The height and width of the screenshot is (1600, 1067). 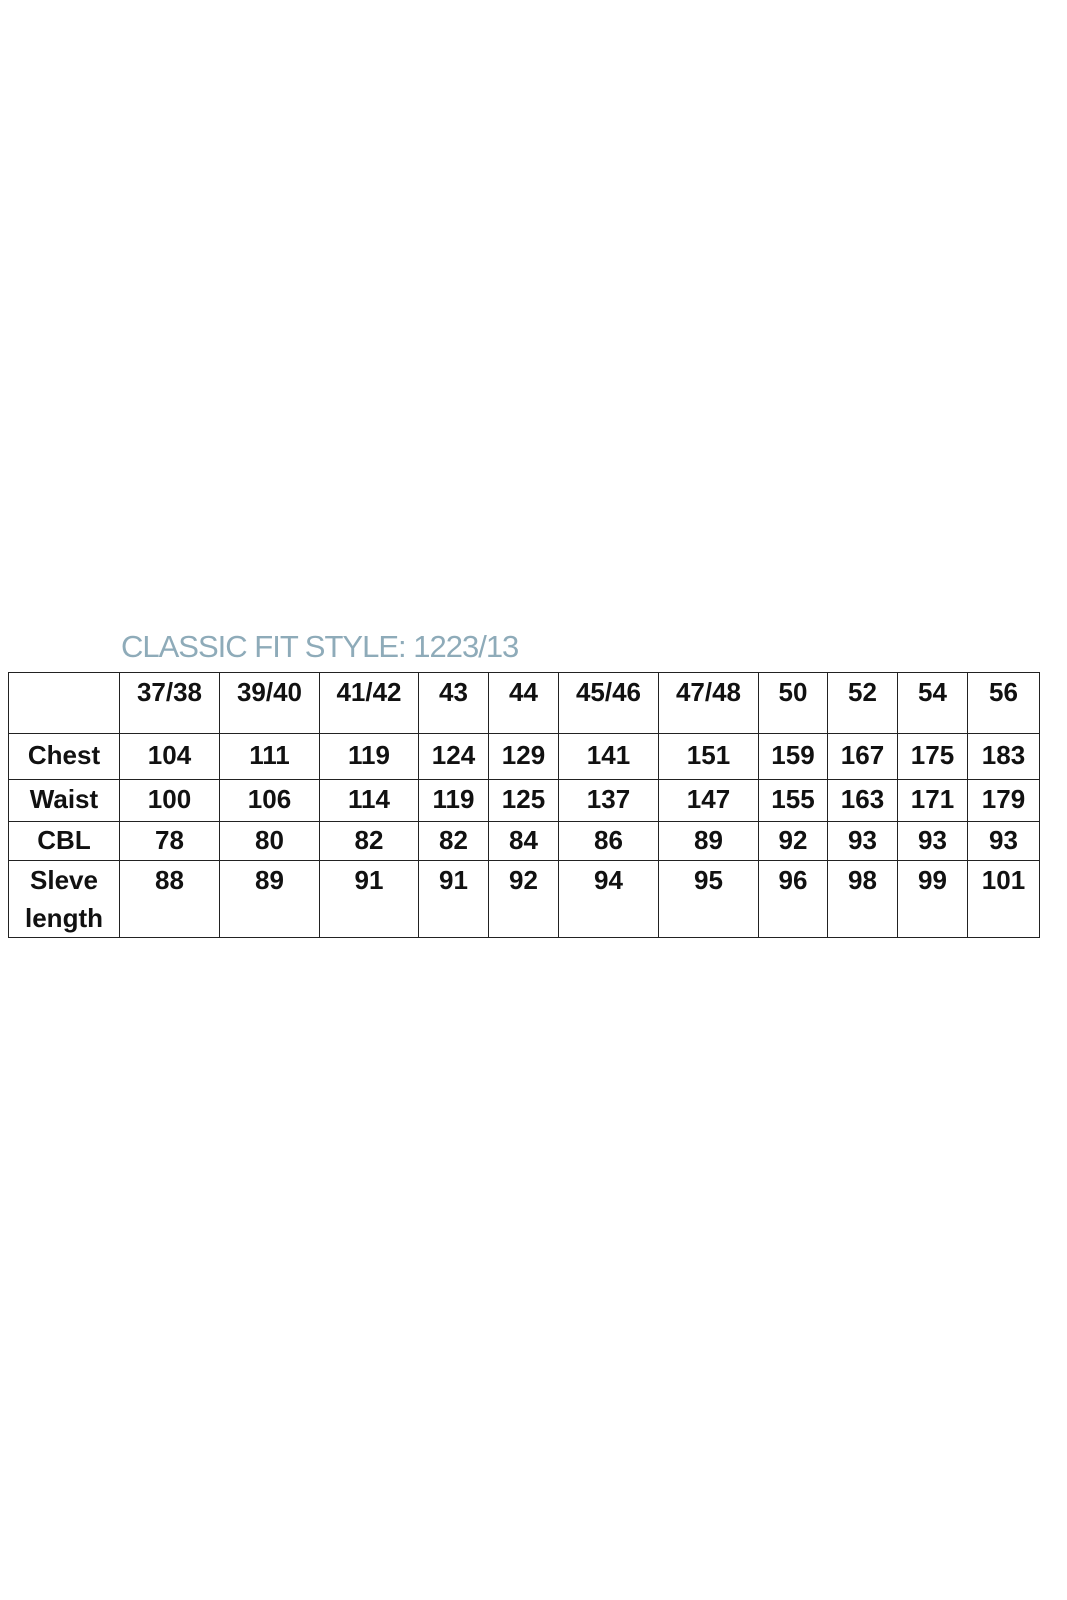 I want to click on header-row: 37/38 39/40 41/42 43 44 45/46 47/48 50 52 54 56, so click(x=524, y=703).